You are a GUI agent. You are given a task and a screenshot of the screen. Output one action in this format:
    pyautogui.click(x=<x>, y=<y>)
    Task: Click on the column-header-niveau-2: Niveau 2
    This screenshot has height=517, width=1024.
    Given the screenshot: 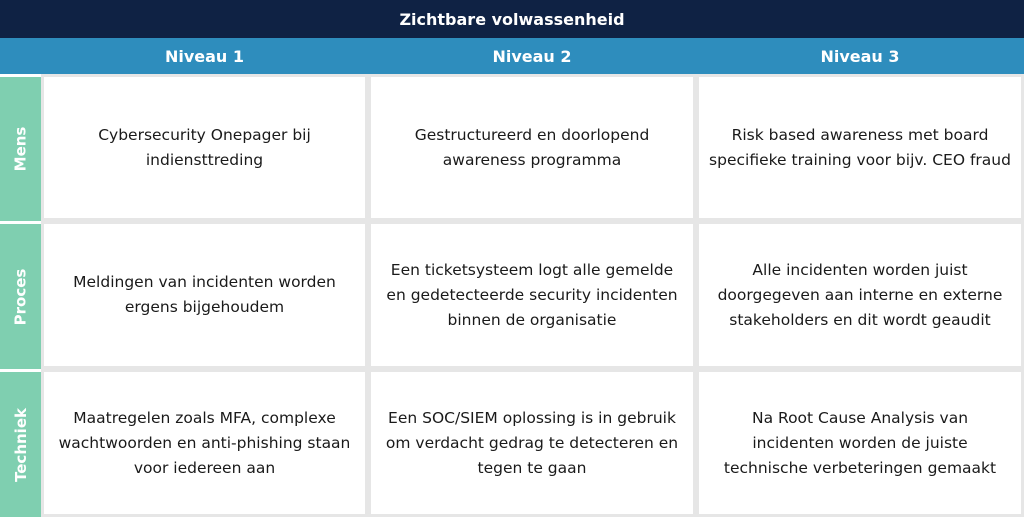 What is the action you would take?
    pyautogui.click(x=532, y=56)
    